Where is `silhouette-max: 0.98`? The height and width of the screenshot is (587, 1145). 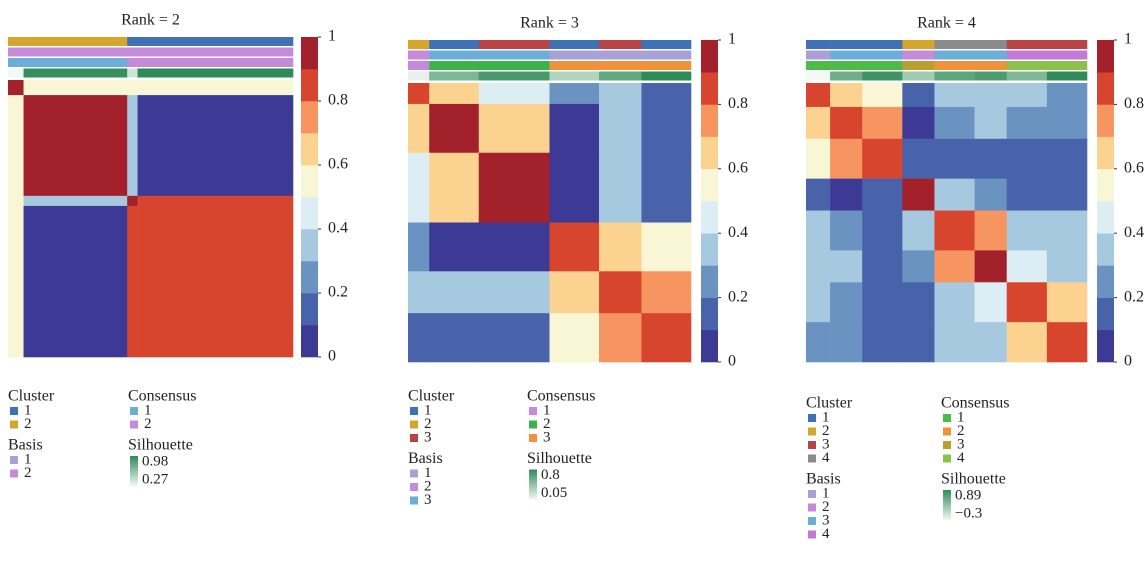
silhouette-max: 0.98 is located at coordinates (155, 461).